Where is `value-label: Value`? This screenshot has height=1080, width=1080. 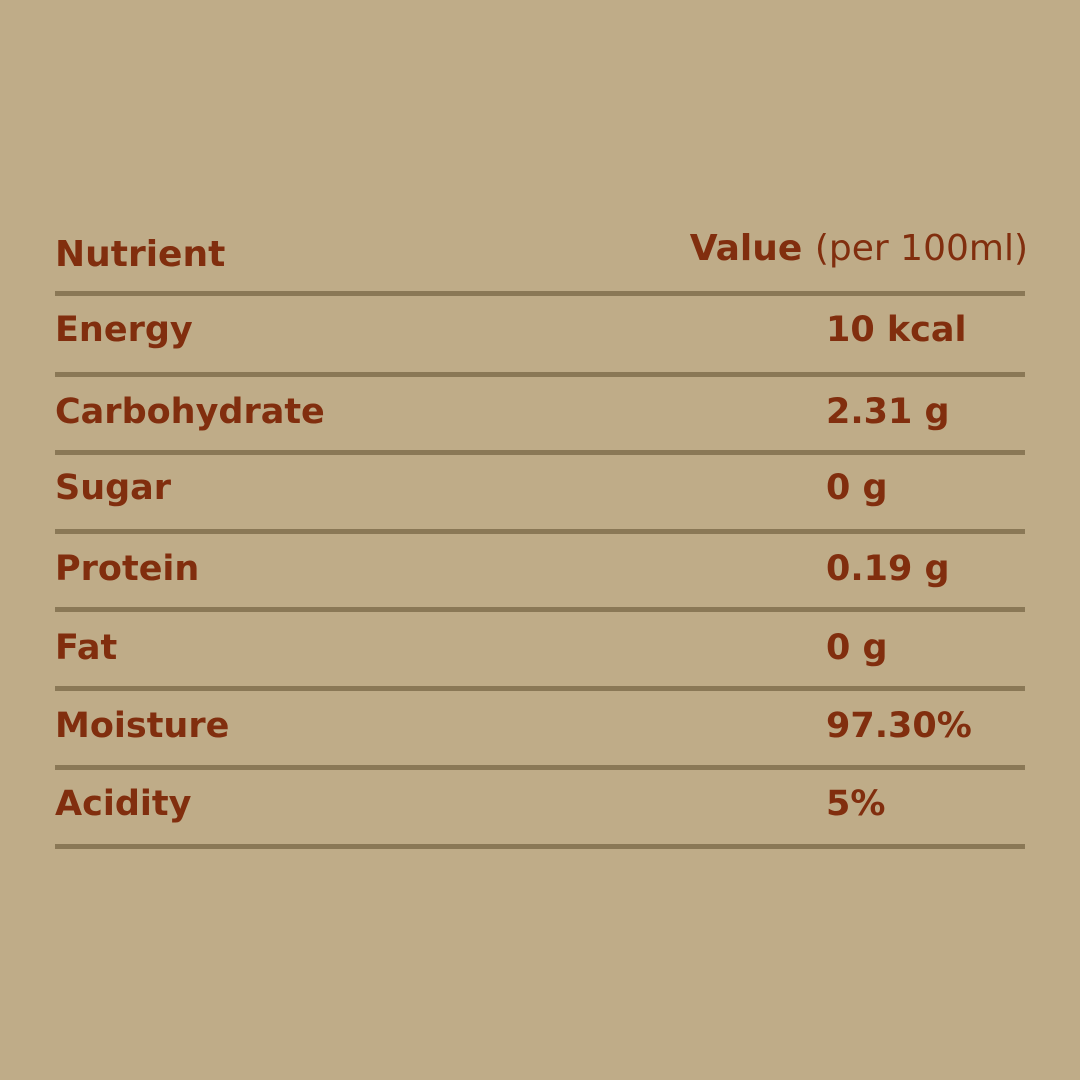 value-label: Value is located at coordinates (746, 248).